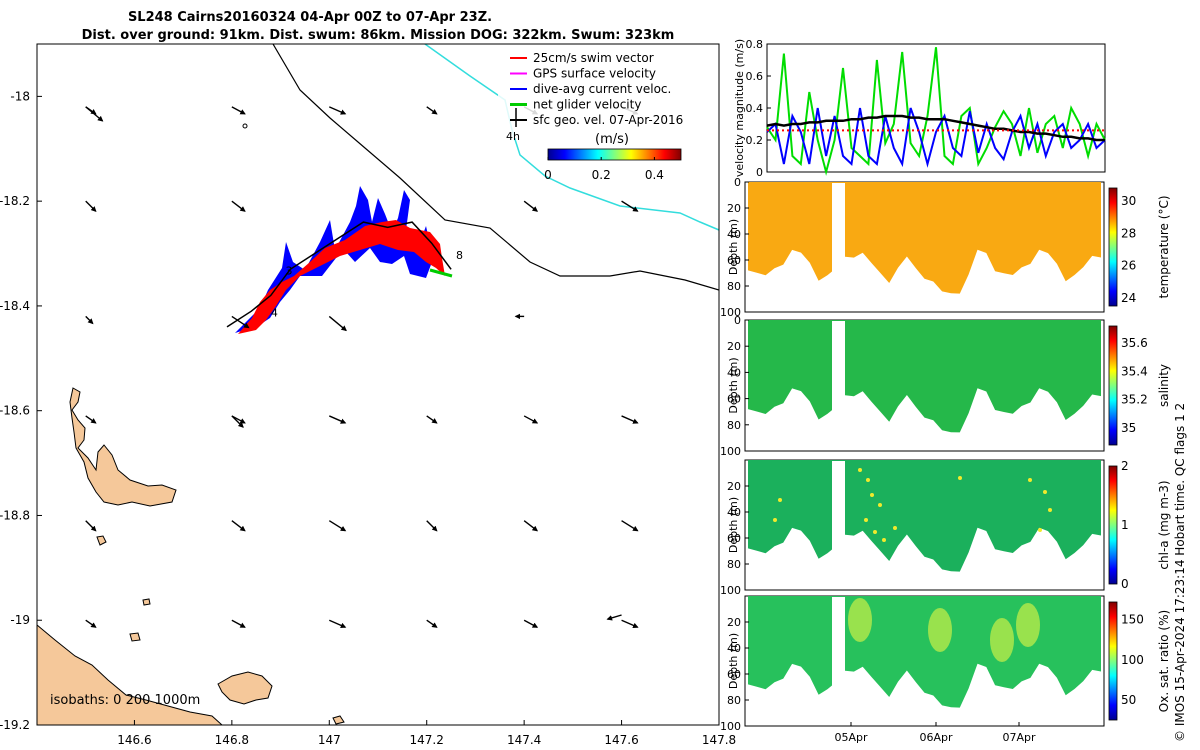 The image size is (1200, 750). What do you see at coordinates (759, 172) in the screenshot?
I see `velocity-y-tick-label: 0` at bounding box center [759, 172].